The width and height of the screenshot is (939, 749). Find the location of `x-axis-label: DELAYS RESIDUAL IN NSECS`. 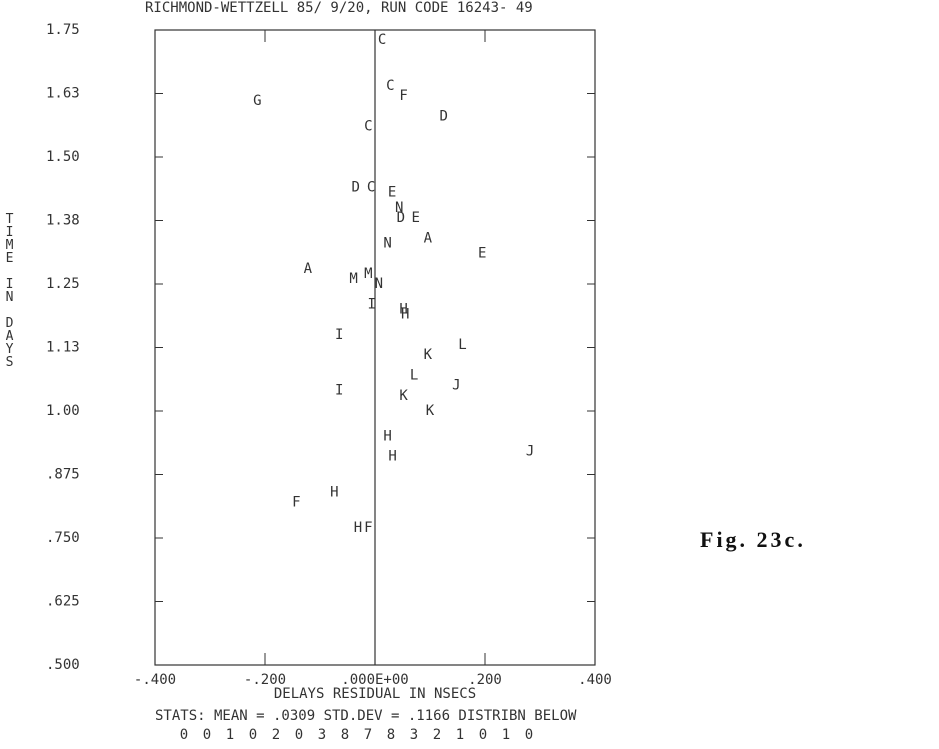

x-axis-label: DELAYS RESIDUAL IN NSECS is located at coordinates (375, 694).